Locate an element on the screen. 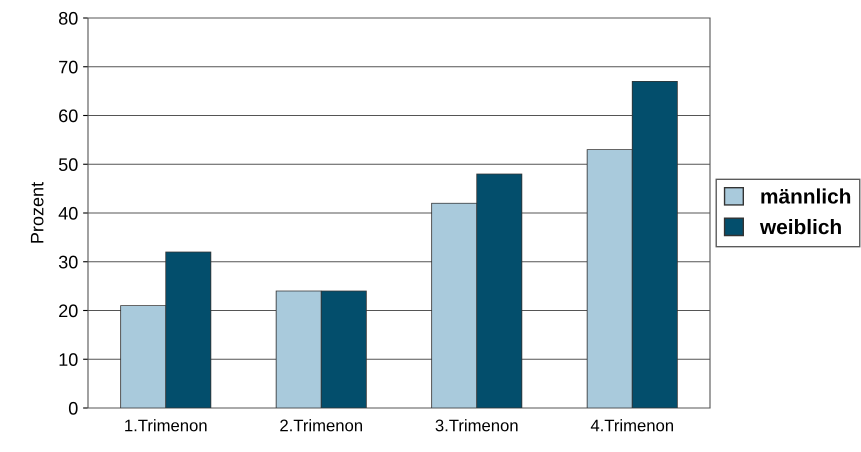 Image resolution: width=861 pixels, height=452 pixels. y-tick-label: 50 is located at coordinates (68, 164).